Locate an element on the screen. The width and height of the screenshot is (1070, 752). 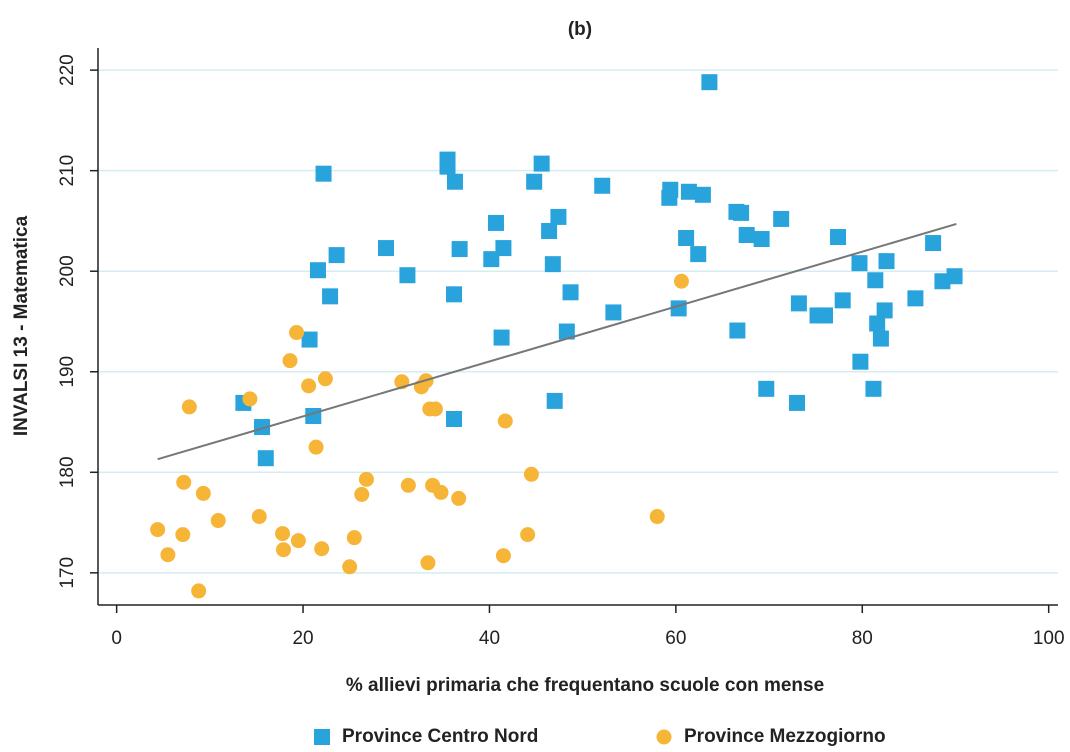
y-axis-label: INVALSI 13 - Matematica is located at coordinates (21, 325).